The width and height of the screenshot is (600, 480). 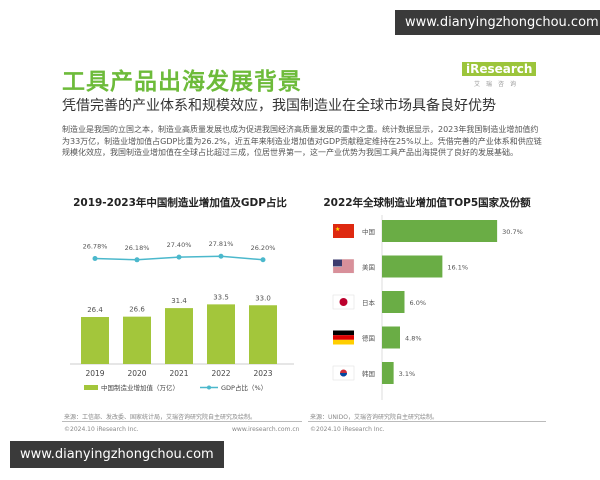 I want to click on page-subtitle: 凭借完善的产业体系和规模效应，我国制造业在全球市场具备良好优势, so click(x=279, y=106).